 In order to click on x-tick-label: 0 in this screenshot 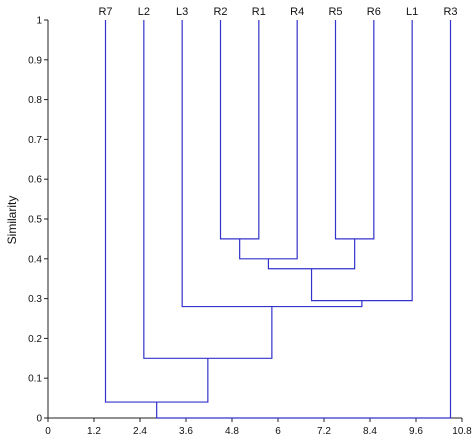, I will do `click(48, 431)`.